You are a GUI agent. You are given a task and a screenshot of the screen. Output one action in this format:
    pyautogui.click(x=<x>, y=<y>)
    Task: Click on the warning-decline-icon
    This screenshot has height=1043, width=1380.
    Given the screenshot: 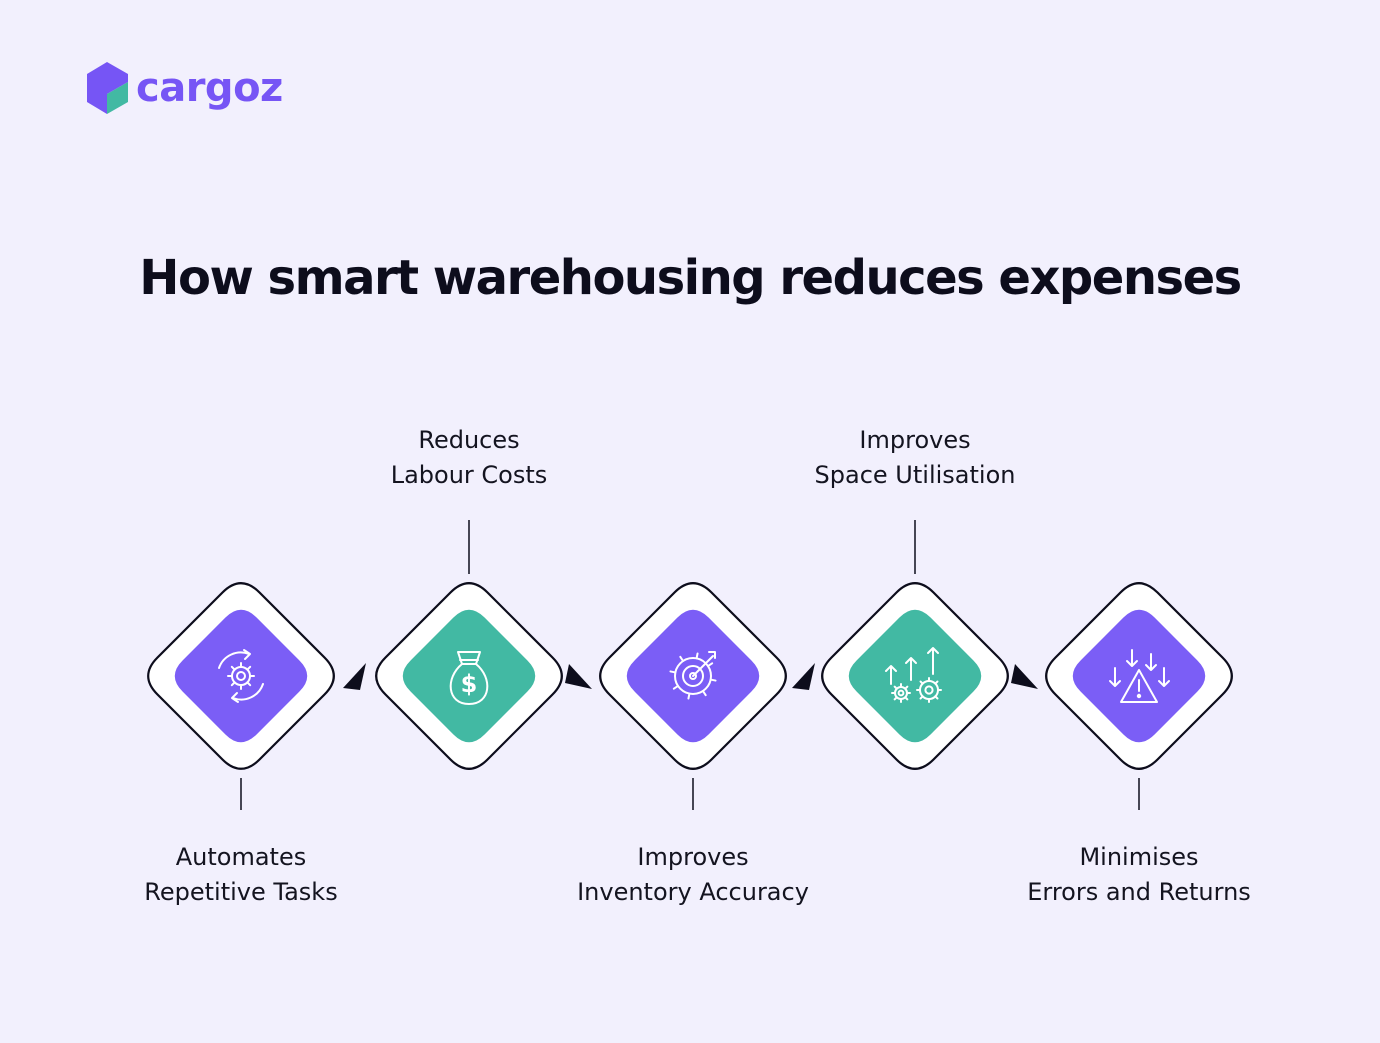 What is the action you would take?
    pyautogui.click(x=1139, y=676)
    